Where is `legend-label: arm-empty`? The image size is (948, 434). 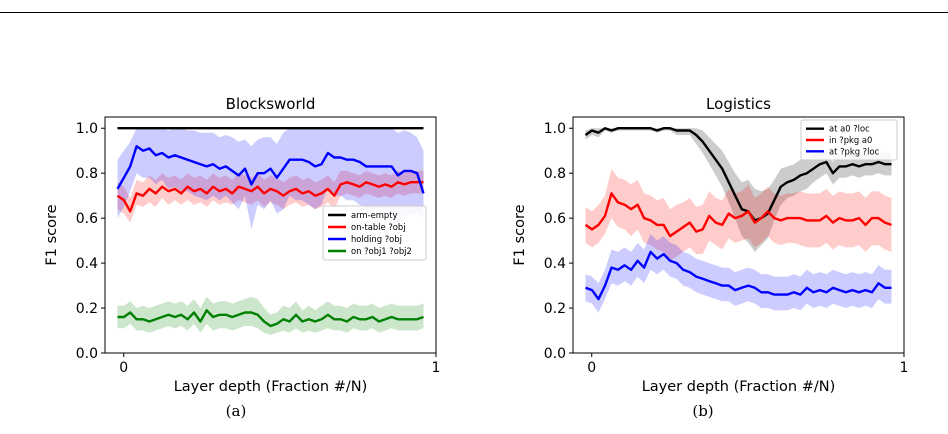
legend-label: arm-empty is located at coordinates (374, 215).